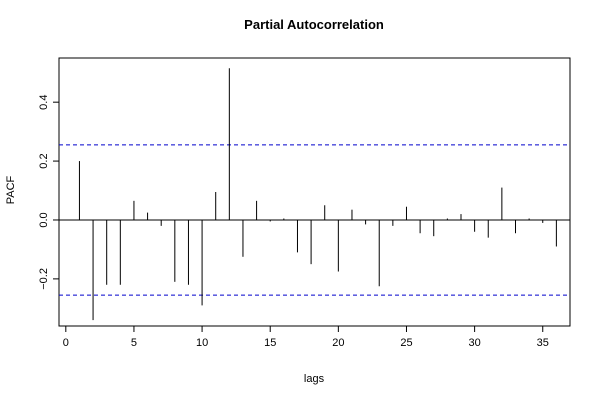  I want to click on y-tick-label: 0.2, so click(44, 160).